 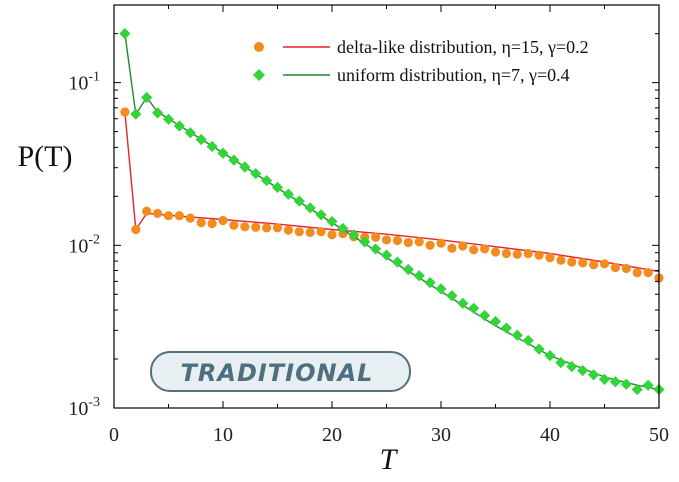 What do you see at coordinates (45, 156) in the screenshot?
I see `y-axis-title: P(T)` at bounding box center [45, 156].